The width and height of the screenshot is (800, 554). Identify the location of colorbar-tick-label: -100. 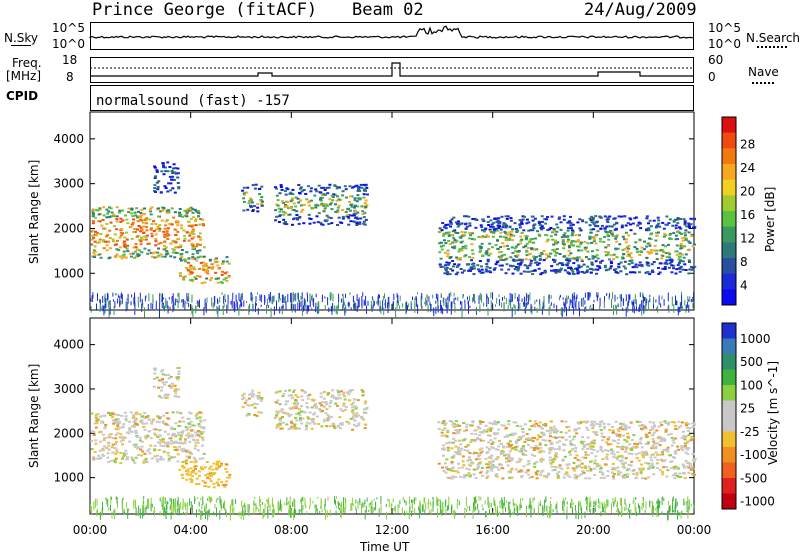
(753, 455).